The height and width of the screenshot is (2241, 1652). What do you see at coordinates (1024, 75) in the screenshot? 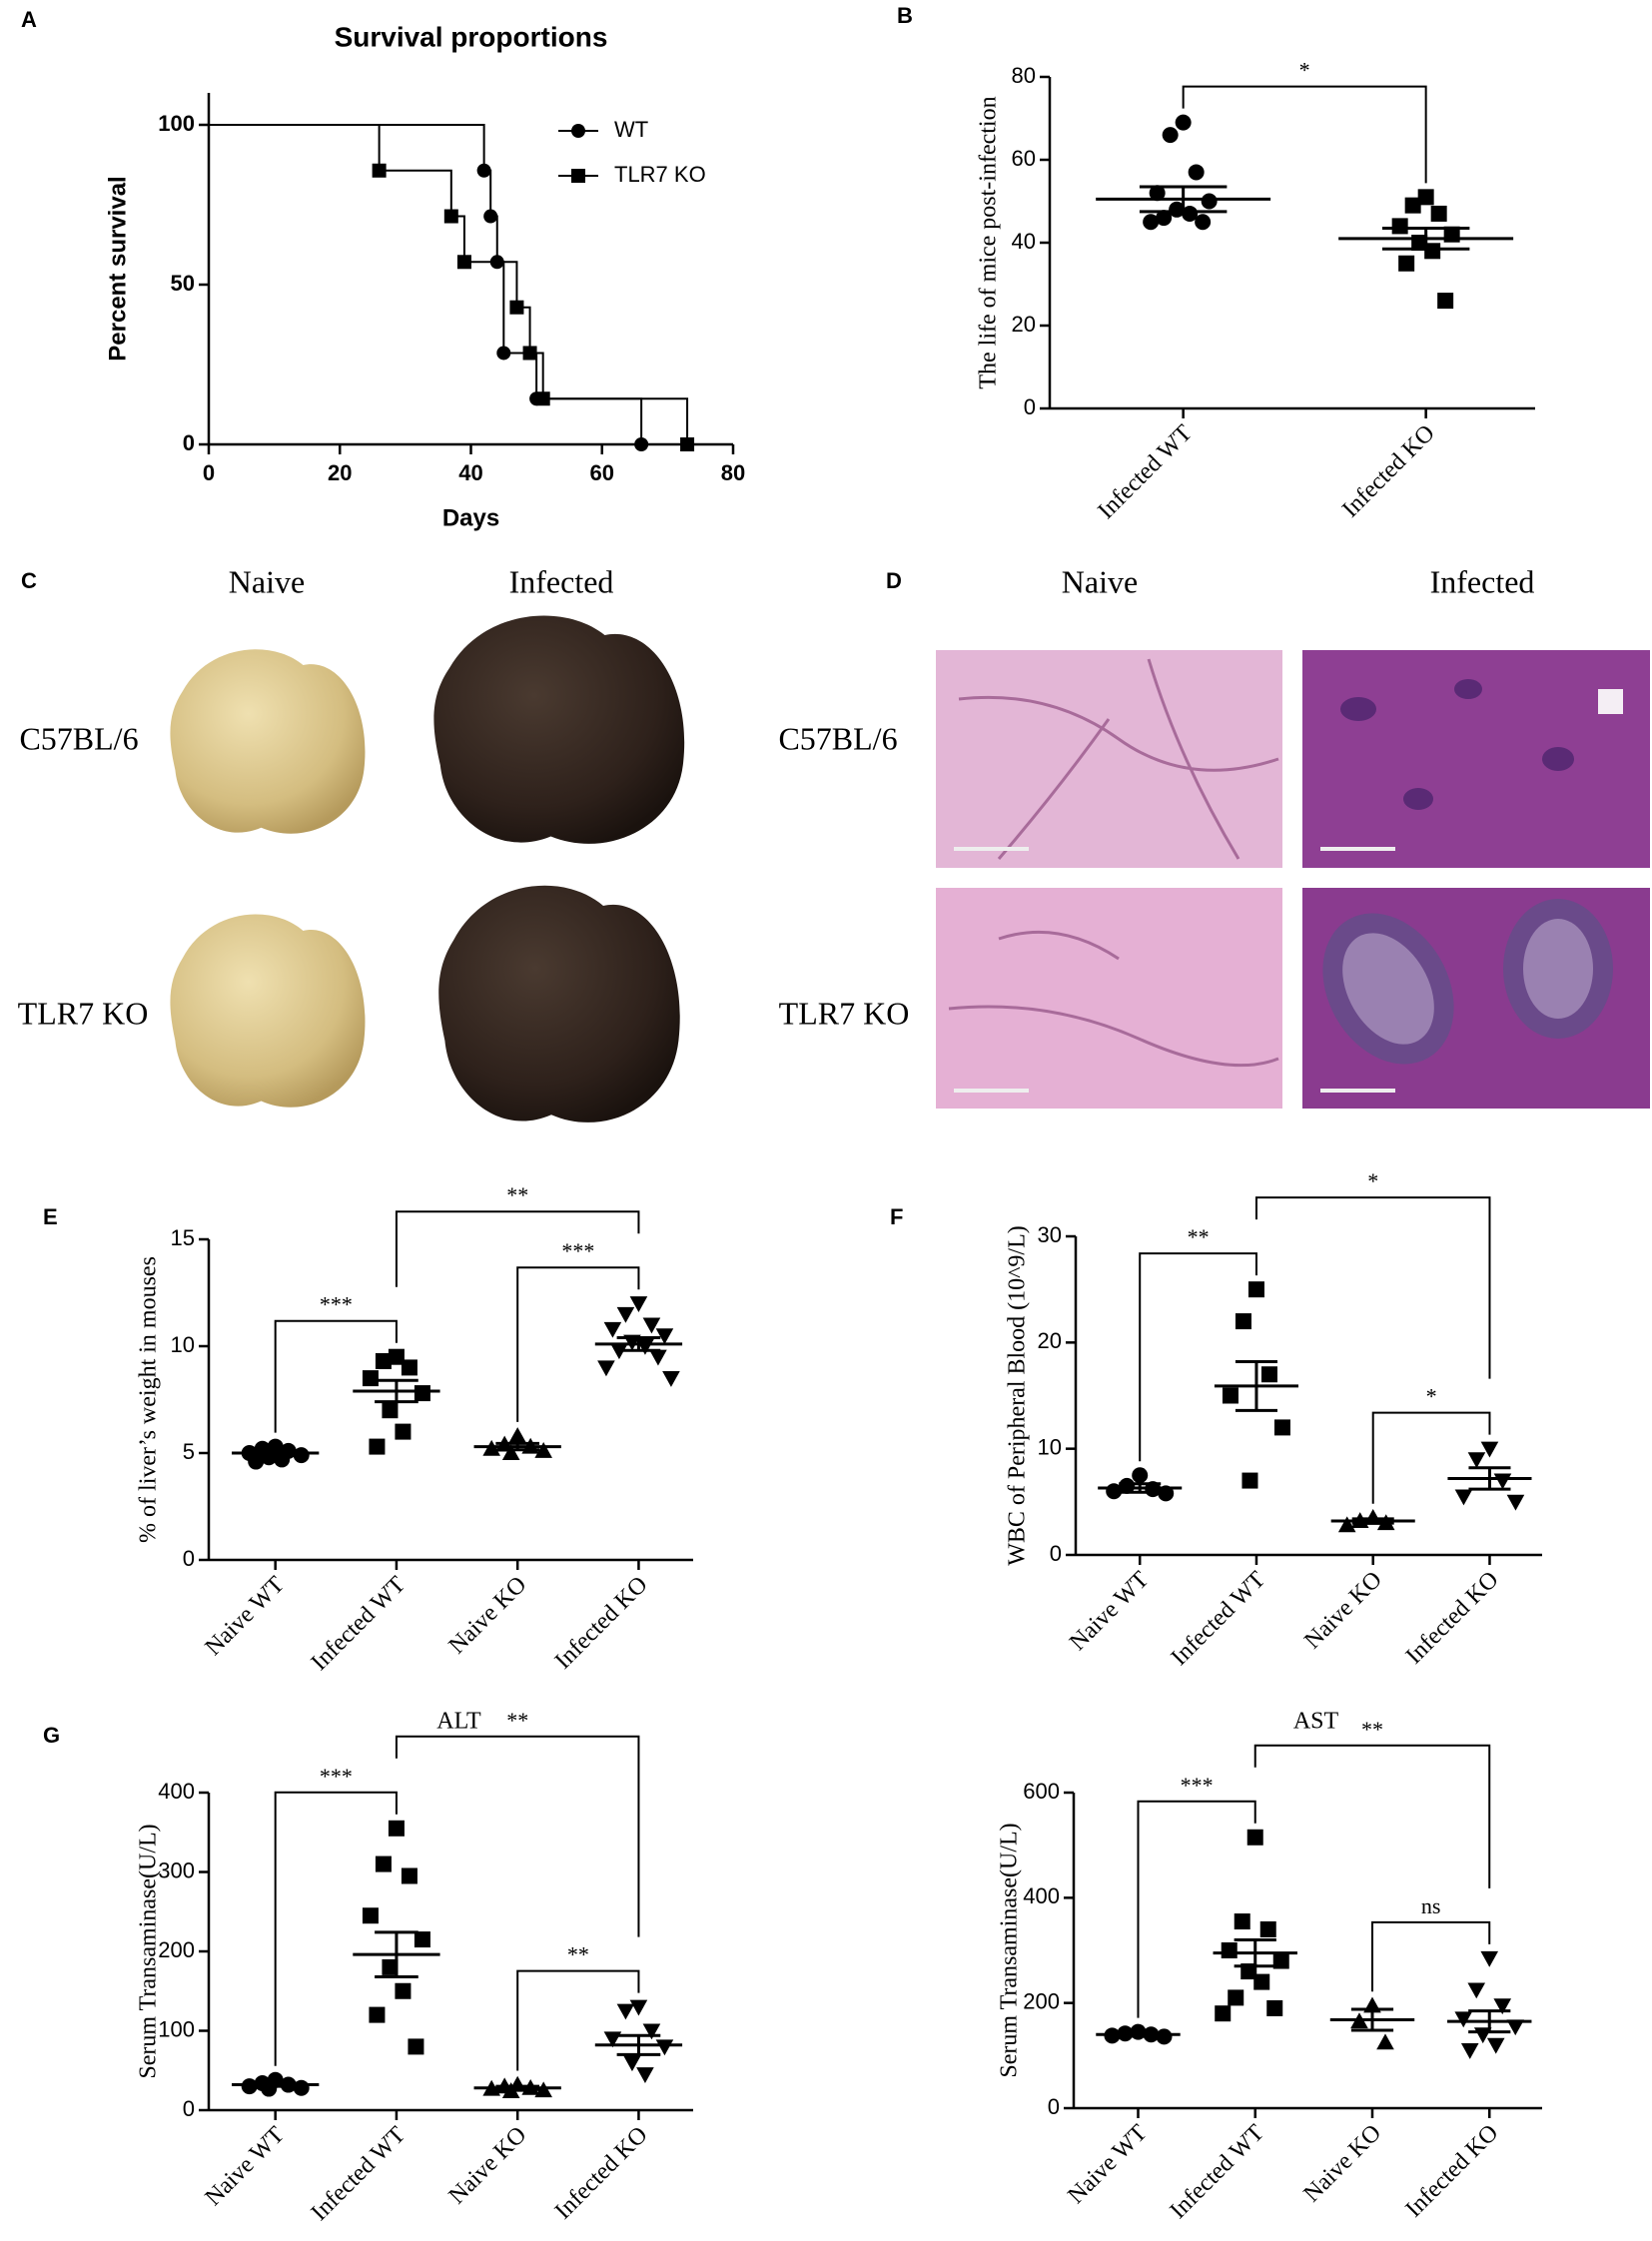
I see `y-tick-label: 80` at bounding box center [1024, 75].